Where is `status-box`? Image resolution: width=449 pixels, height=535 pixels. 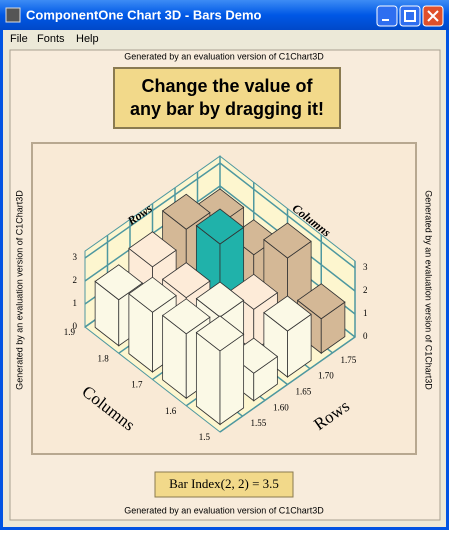
status-box is located at coordinates (224, 484).